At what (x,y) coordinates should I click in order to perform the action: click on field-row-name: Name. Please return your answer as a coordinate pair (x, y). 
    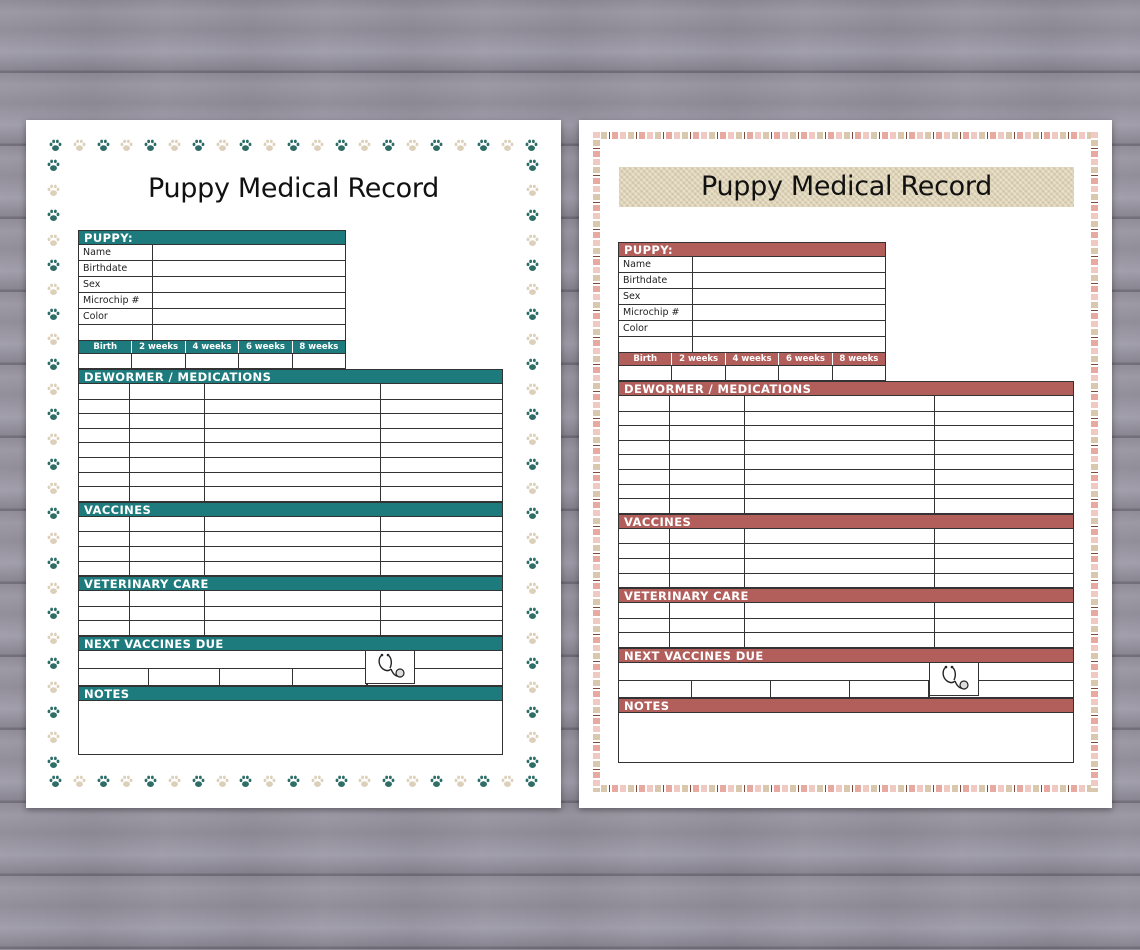
    Looking at the image, I should click on (752, 265).